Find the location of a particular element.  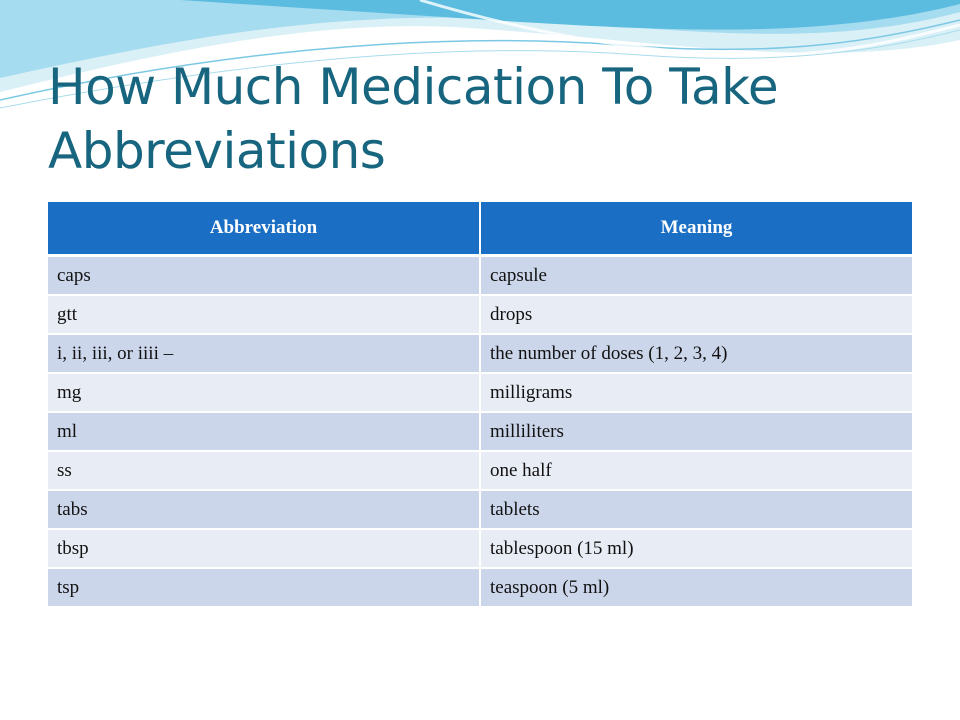

table-row: gtt drops is located at coordinates (480, 315).